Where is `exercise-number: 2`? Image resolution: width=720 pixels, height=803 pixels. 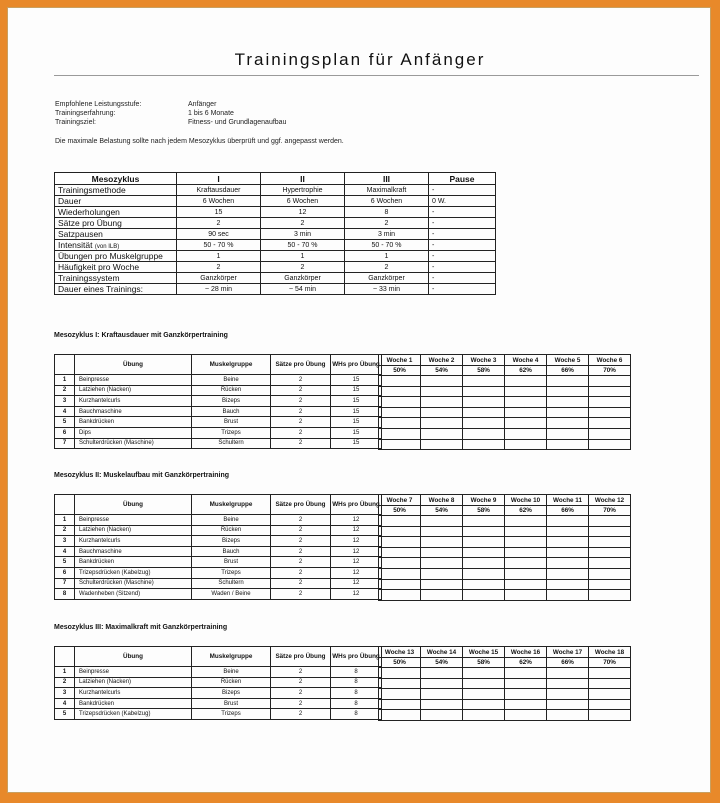
exercise-number: 2 is located at coordinates (64, 390).